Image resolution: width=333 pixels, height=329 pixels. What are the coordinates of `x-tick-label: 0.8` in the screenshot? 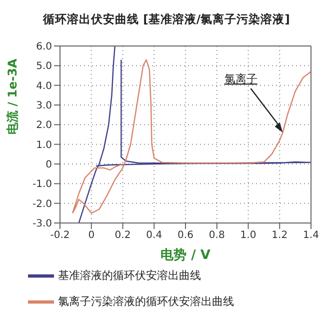 It's located at (216, 236).